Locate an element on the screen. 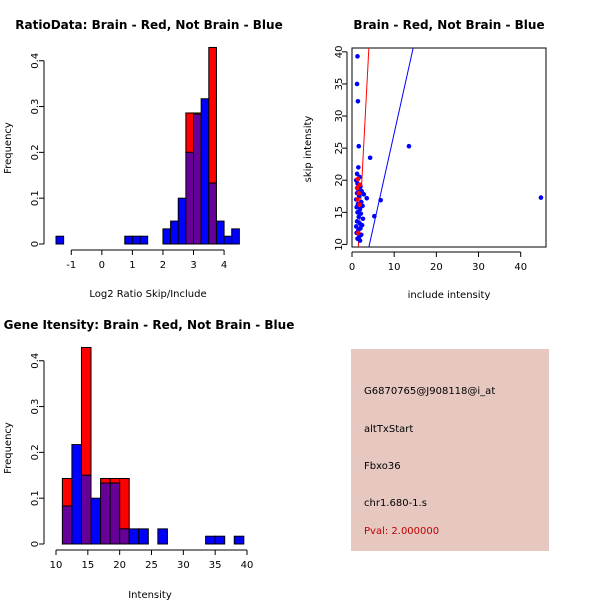 This screenshot has width=600, height=600. ratio-histogram-x-tick-label: 1 is located at coordinates (132, 265).